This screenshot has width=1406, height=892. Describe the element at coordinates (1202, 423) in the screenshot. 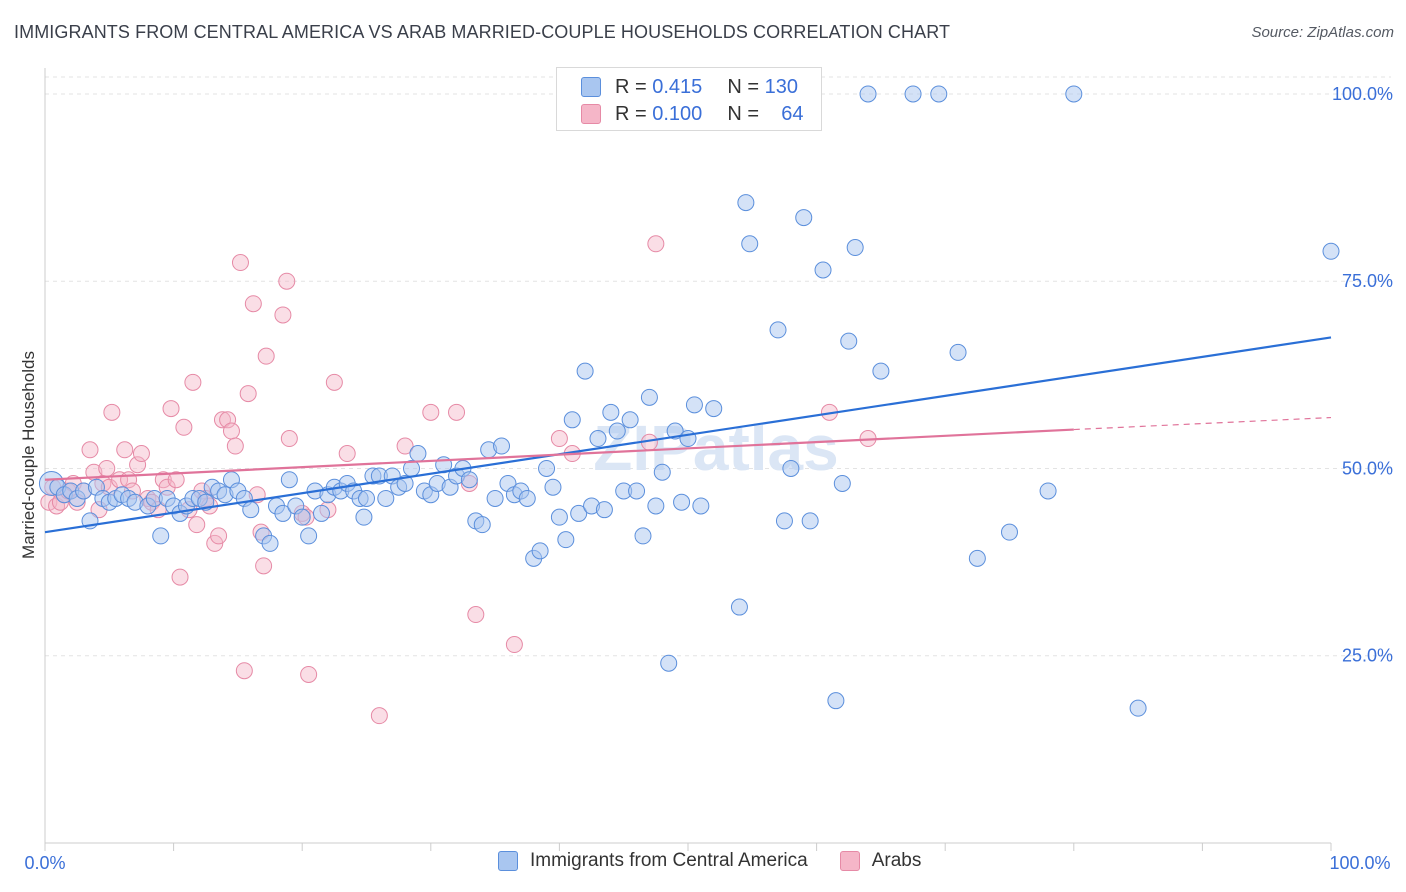

I see `arabs-trend-extension` at that location.